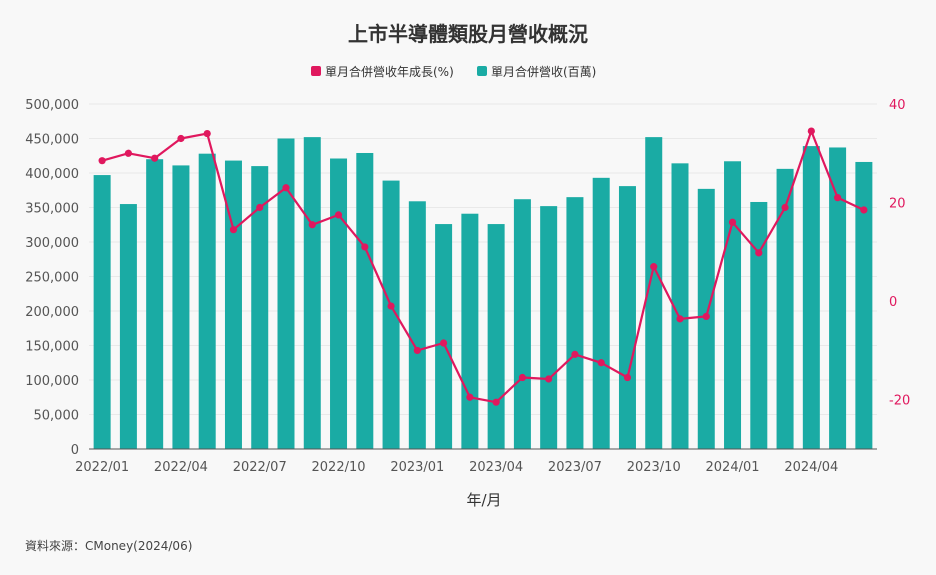 This screenshot has height=575, width=936. Describe the element at coordinates (316, 71) in the screenshot. I see `legend-swatch-growth` at that location.